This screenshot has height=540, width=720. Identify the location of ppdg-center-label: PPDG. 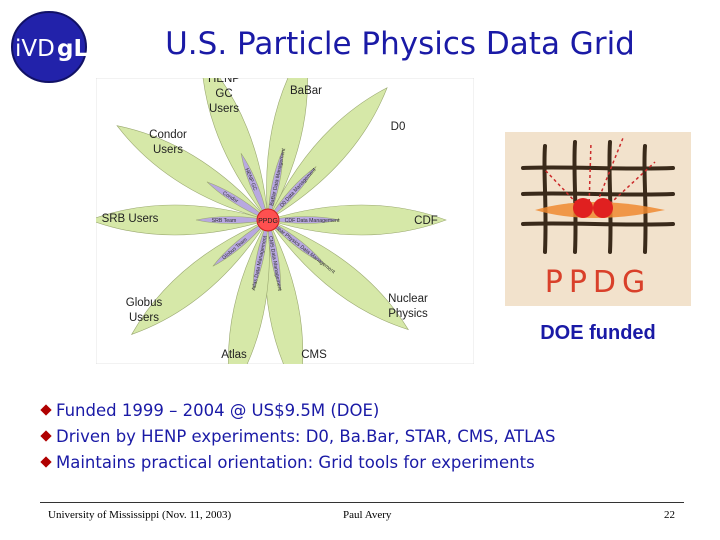
(268, 221).